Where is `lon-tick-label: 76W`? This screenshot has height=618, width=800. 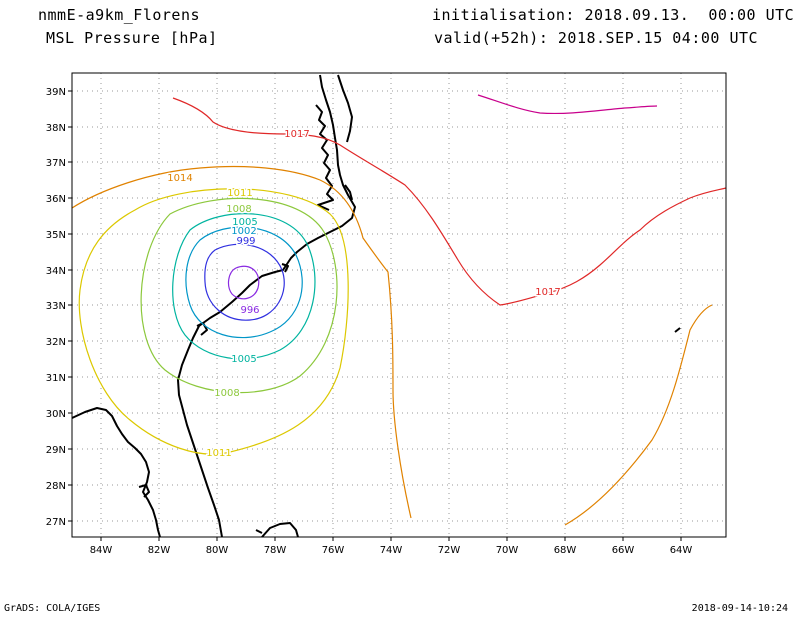
lon-tick-label: 76W is located at coordinates (333, 550).